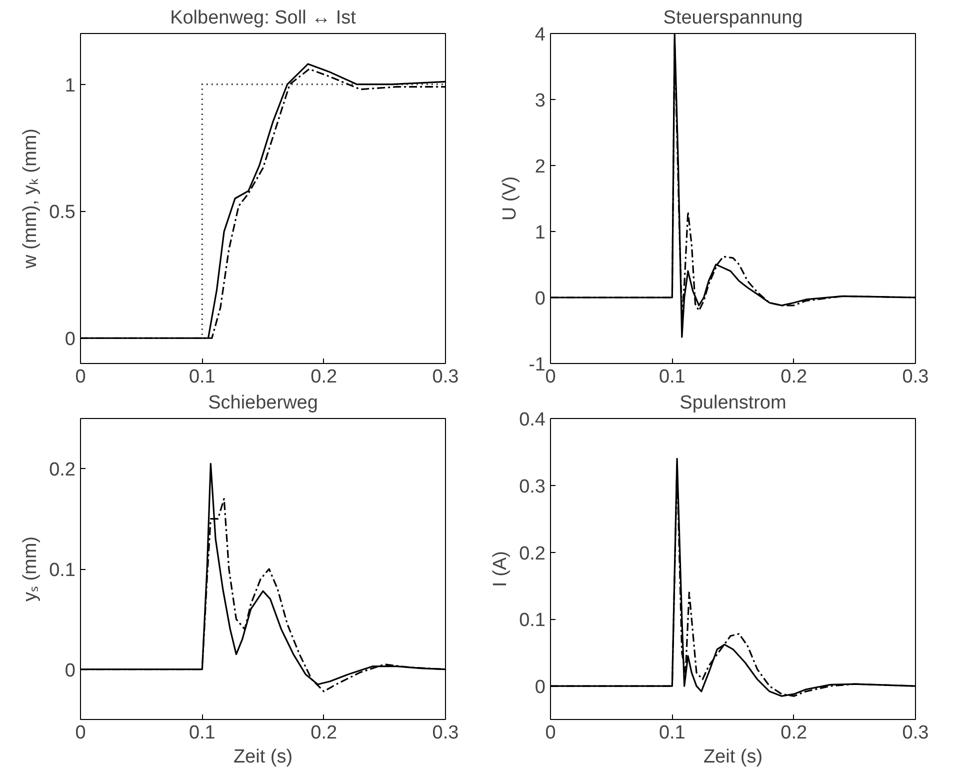  What do you see at coordinates (31, 569) in the screenshot?
I see `y-axis-title: yₛ (mm)` at bounding box center [31, 569].